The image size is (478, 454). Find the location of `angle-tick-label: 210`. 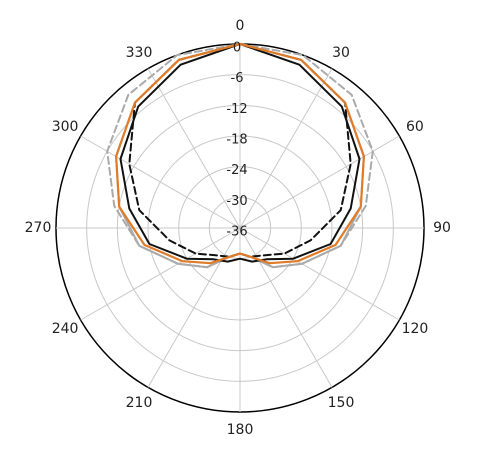

angle-tick-label: 210 is located at coordinates (139, 403).